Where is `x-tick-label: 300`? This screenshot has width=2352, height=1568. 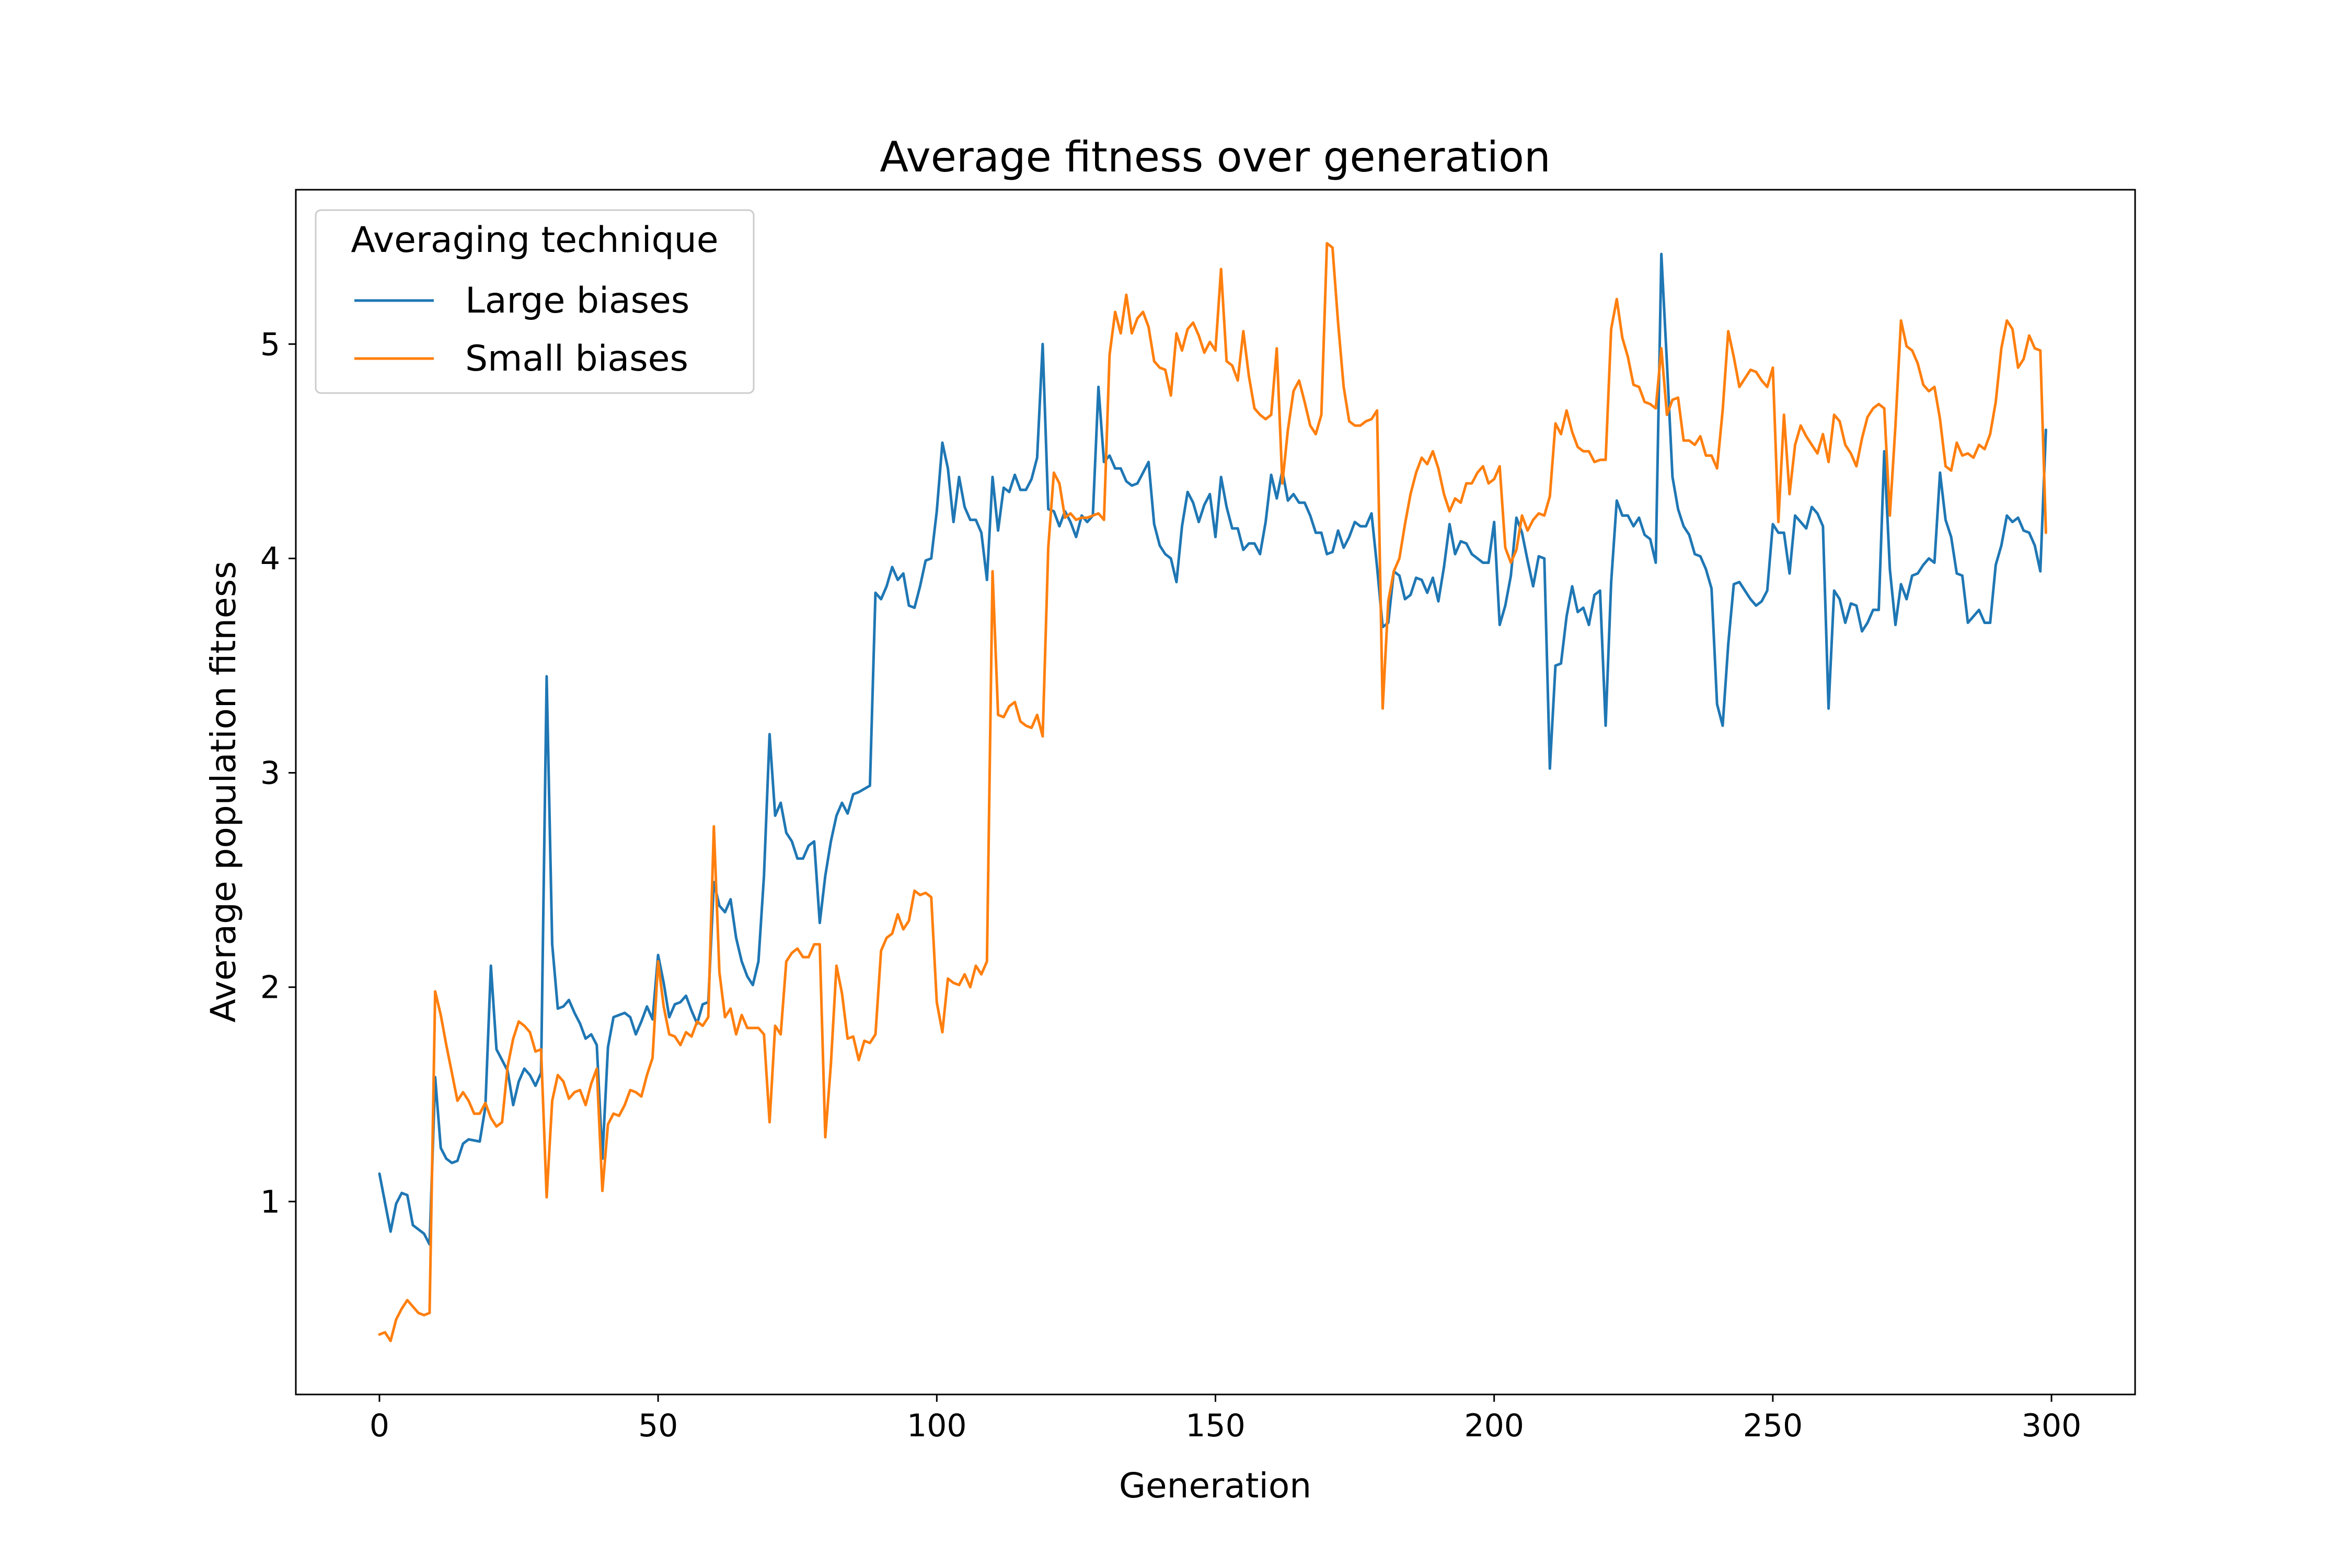 x-tick-label: 300 is located at coordinates (2052, 1426).